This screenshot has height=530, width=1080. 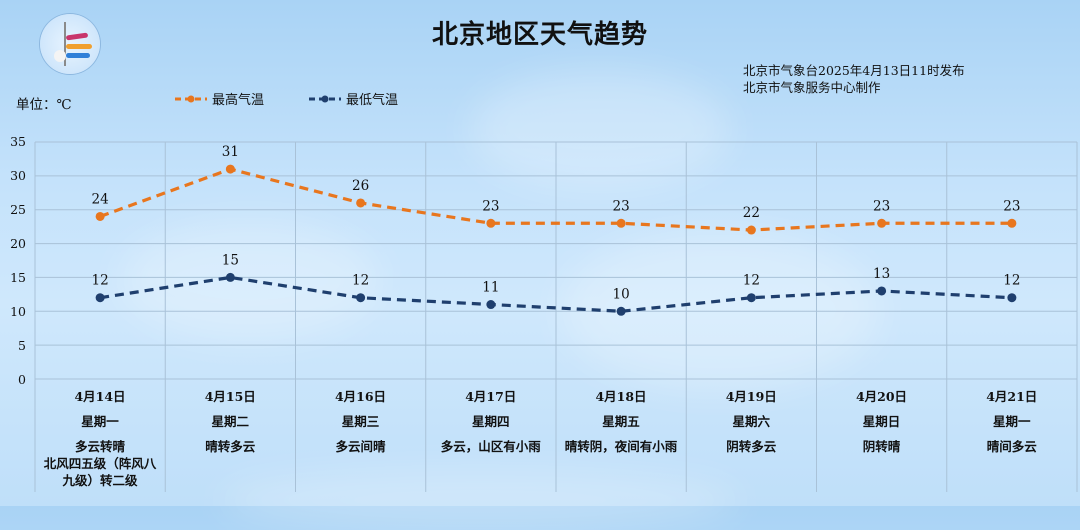 What do you see at coordinates (100, 435) in the screenshot?
I see `forecast-day-column: 4月14日星期一多云转晴北风四五级（阵风八 九级）转二级` at bounding box center [100, 435].